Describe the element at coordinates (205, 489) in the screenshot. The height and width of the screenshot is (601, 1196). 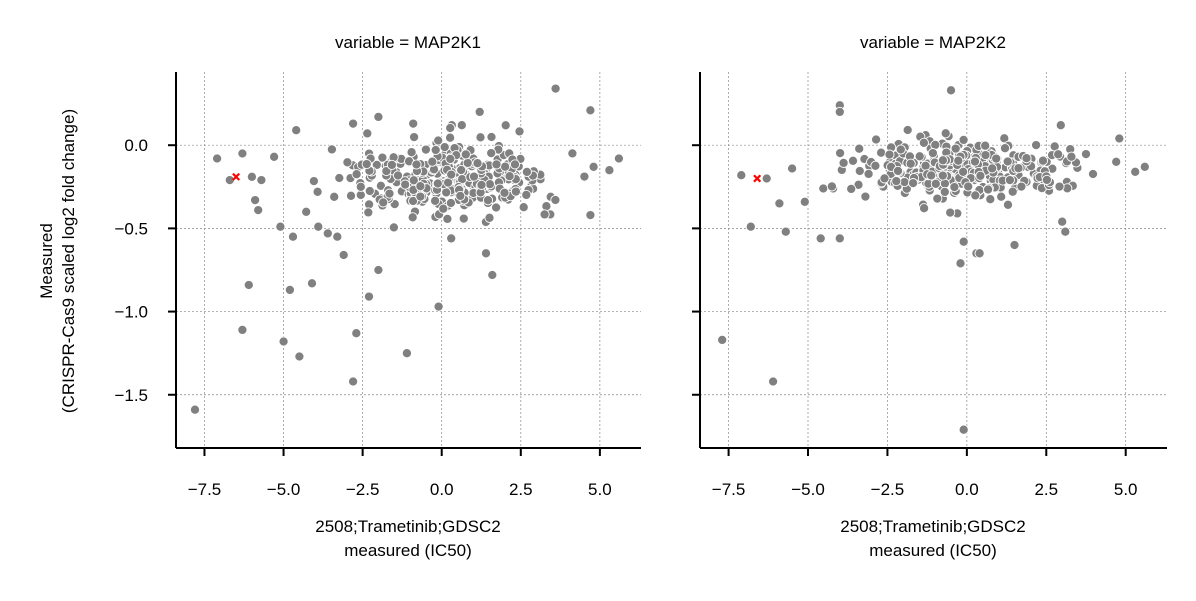
I see `x-tick-label: −7.5` at that location.